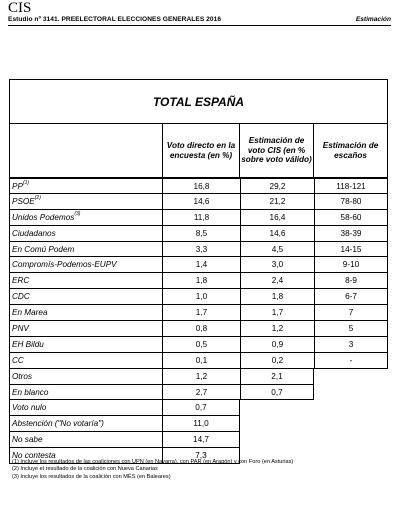 The image size is (400, 507). I want to click on seat-estimate-cell: 14-15, so click(351, 249).